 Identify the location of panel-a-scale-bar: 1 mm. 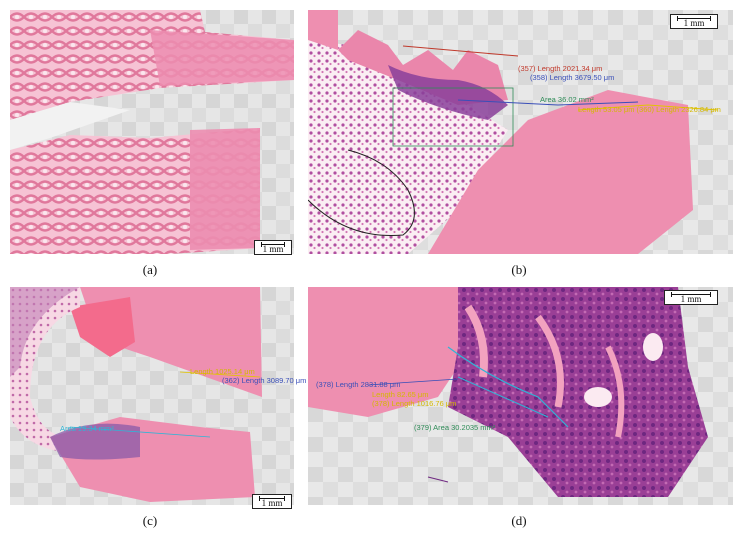
(273, 247).